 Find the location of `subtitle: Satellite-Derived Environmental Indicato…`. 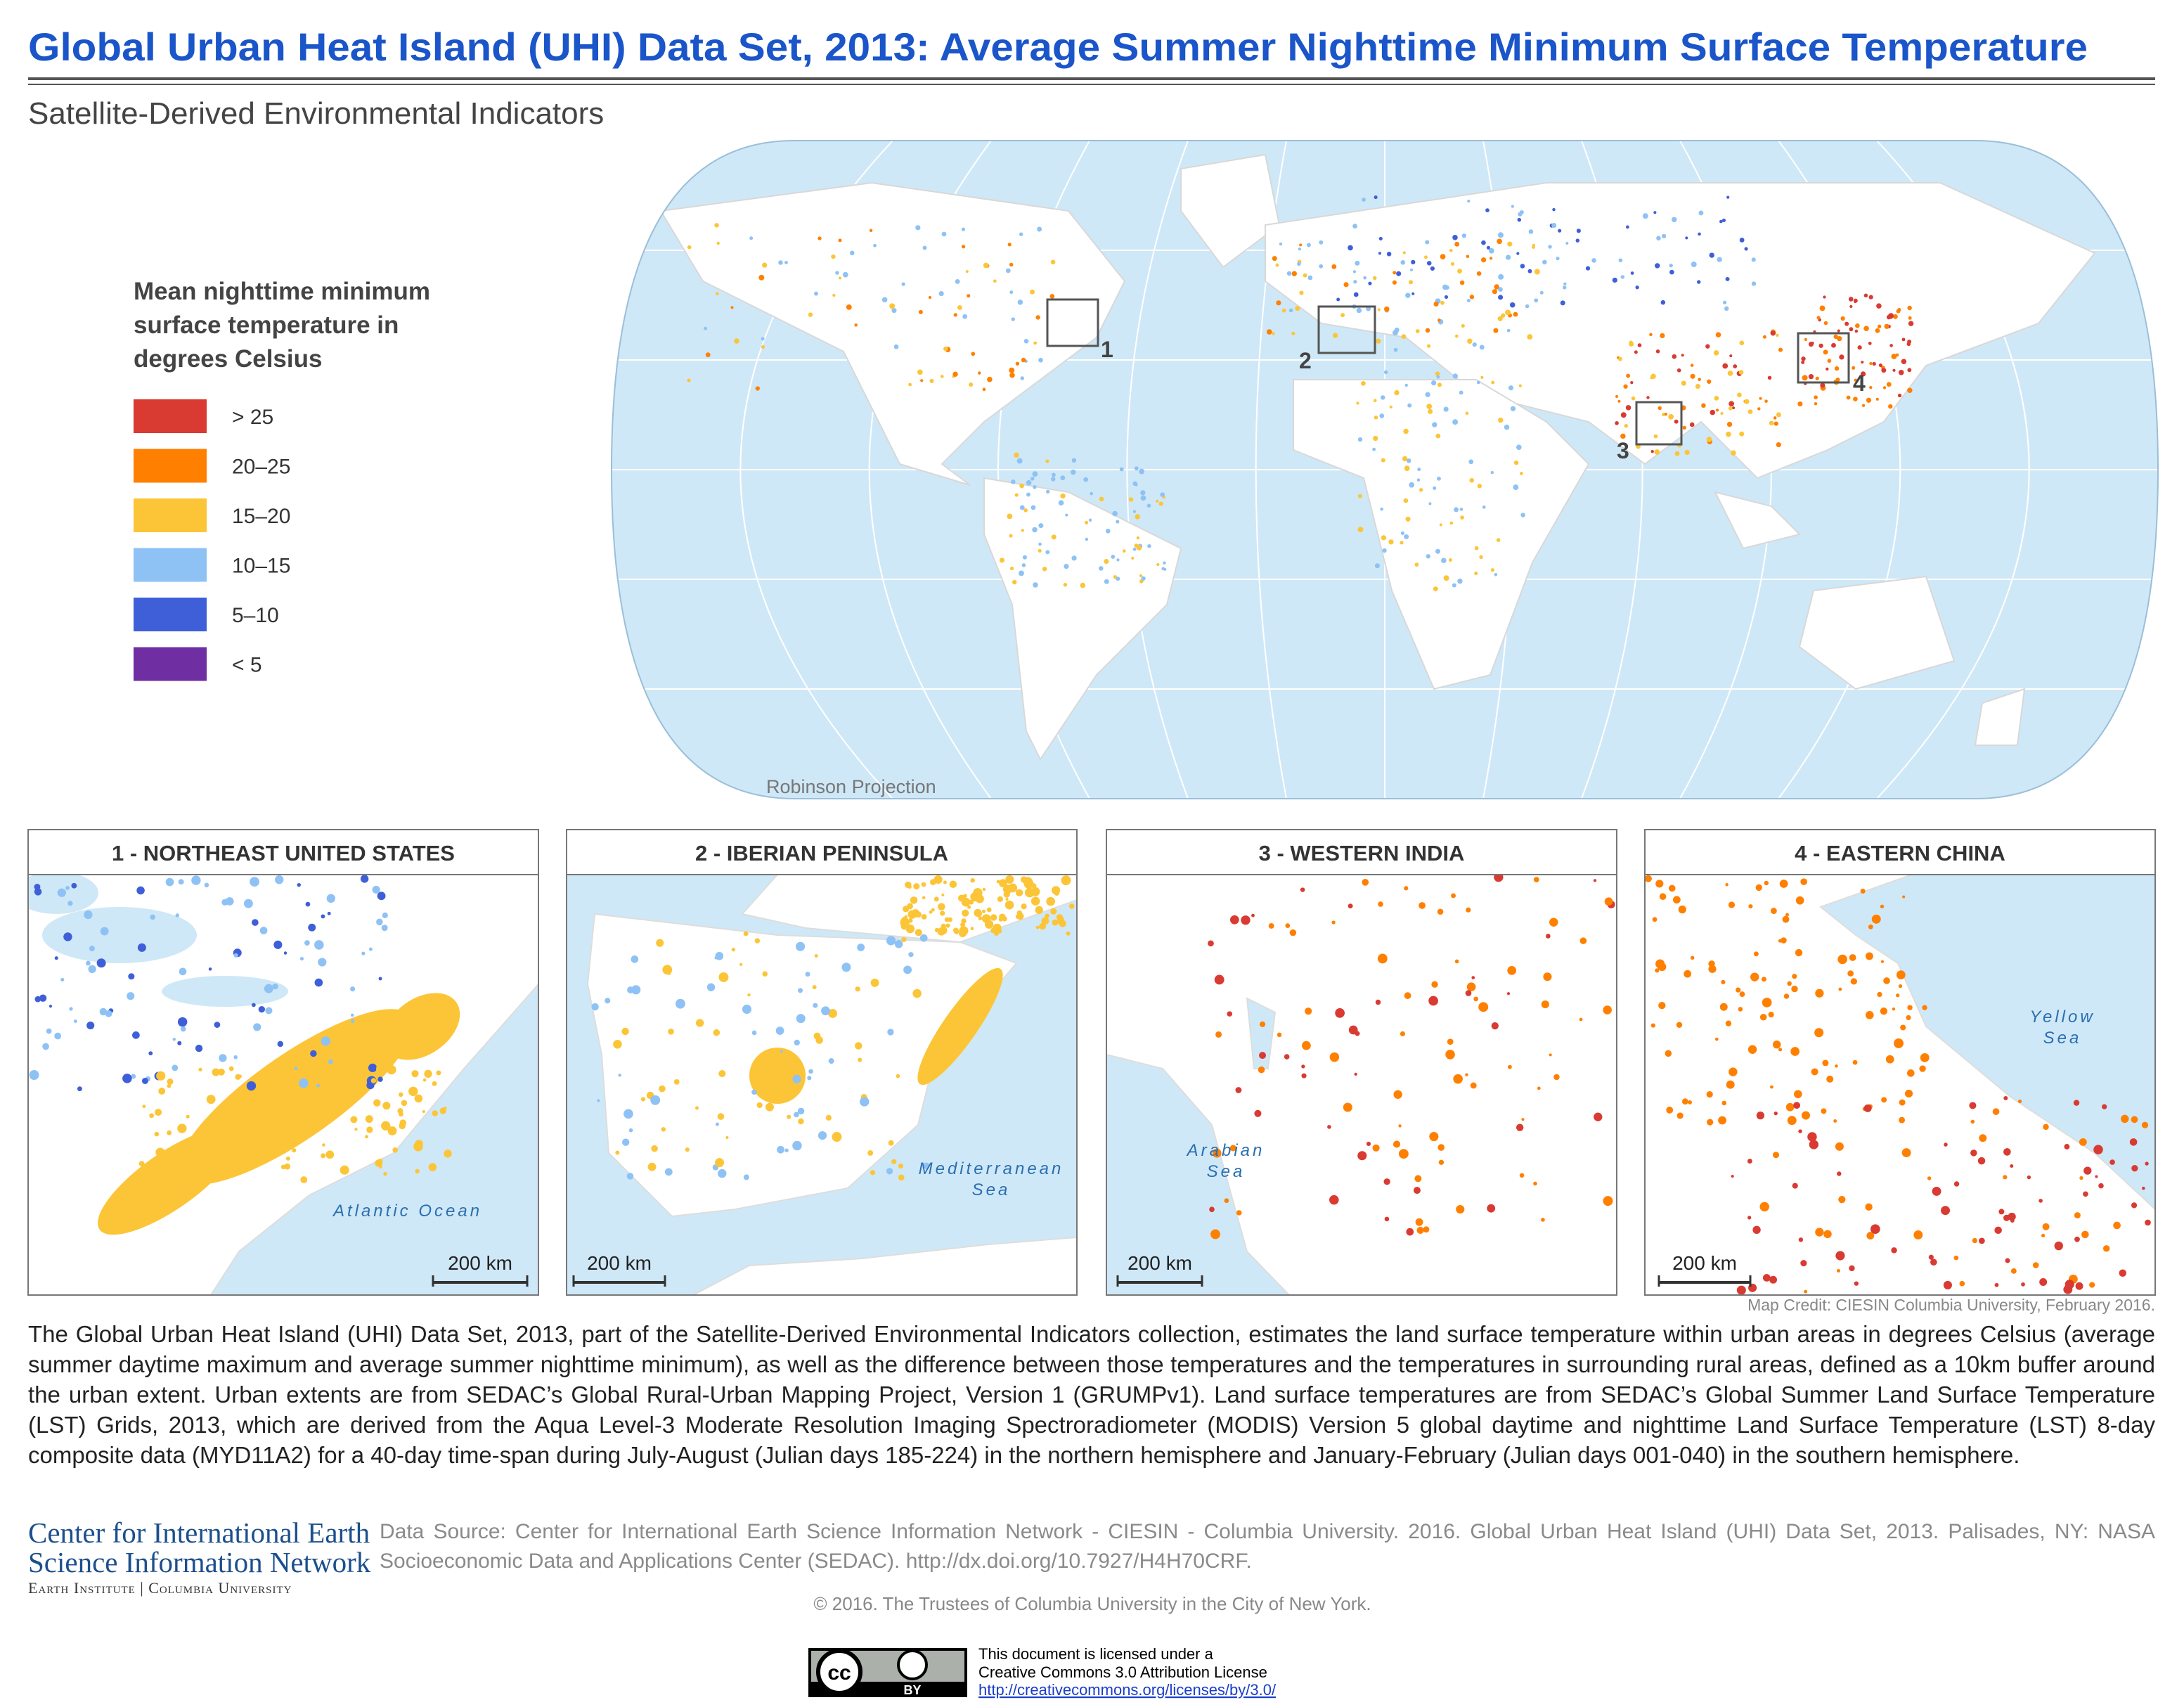

subtitle: Satellite-Derived Environmental Indicato… is located at coordinates (316, 113).